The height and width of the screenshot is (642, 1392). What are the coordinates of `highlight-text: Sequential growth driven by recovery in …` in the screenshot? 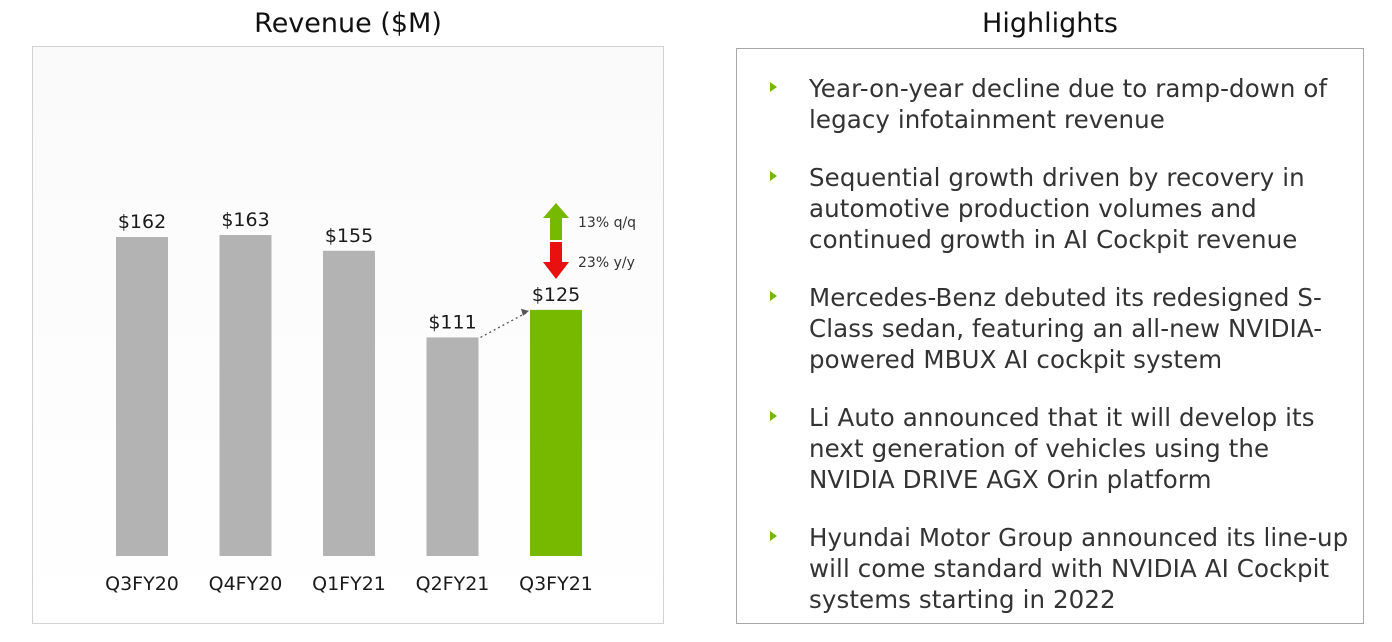 It's located at (1057, 208).